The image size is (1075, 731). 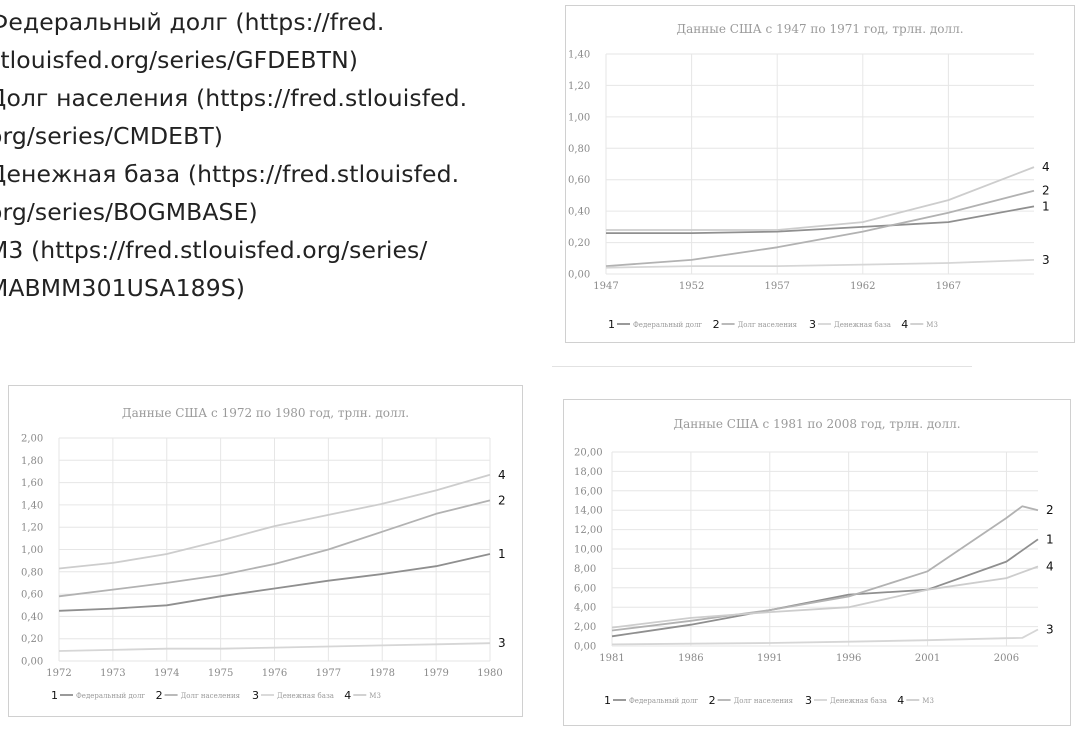 I want to click on x-tick-label: 1980, so click(x=489, y=673).